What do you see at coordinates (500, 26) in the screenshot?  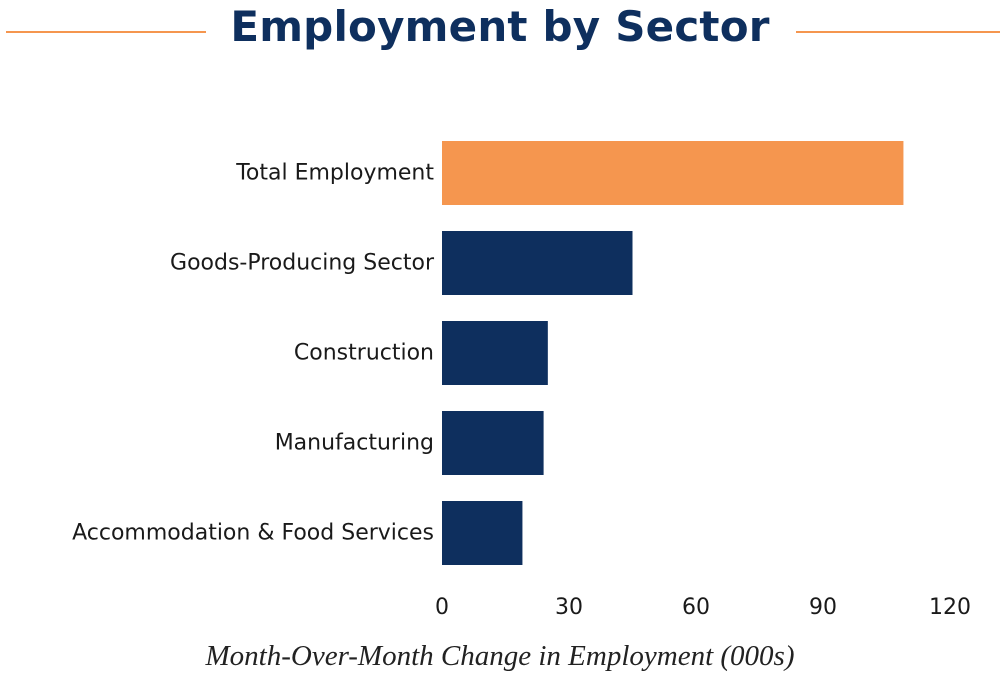 I see `chart-title: Employment by Sector` at bounding box center [500, 26].